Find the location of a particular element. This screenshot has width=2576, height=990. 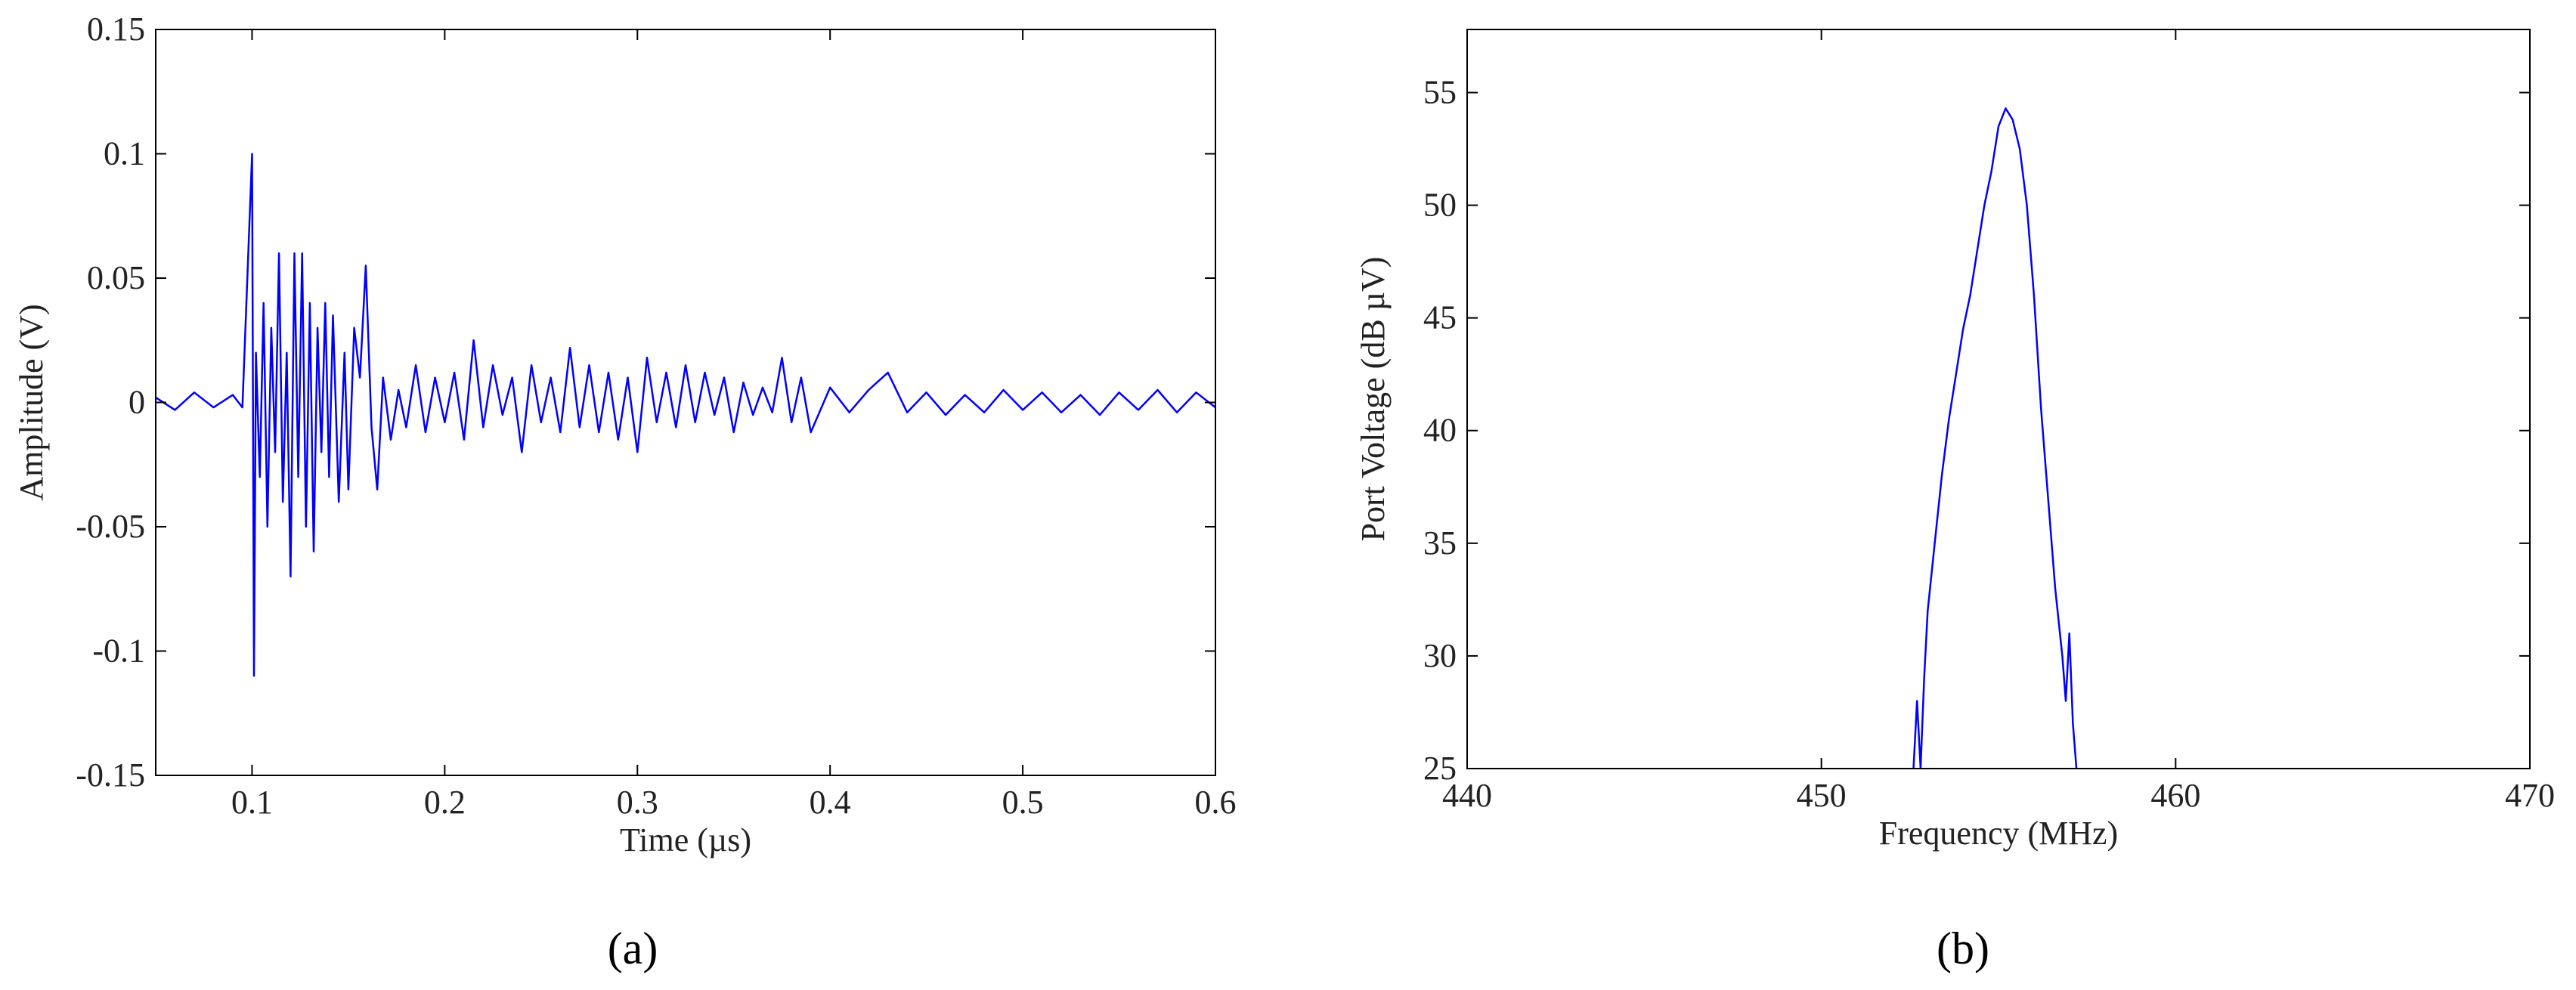

y-tick-label: 0.1 is located at coordinates (124, 154).